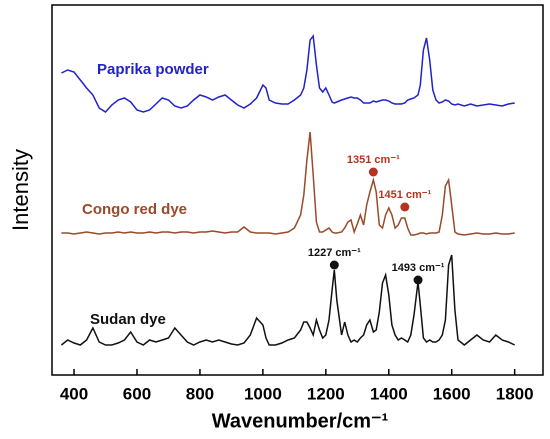  What do you see at coordinates (128, 319) in the screenshot?
I see `series-label: Sudan dye` at bounding box center [128, 319].